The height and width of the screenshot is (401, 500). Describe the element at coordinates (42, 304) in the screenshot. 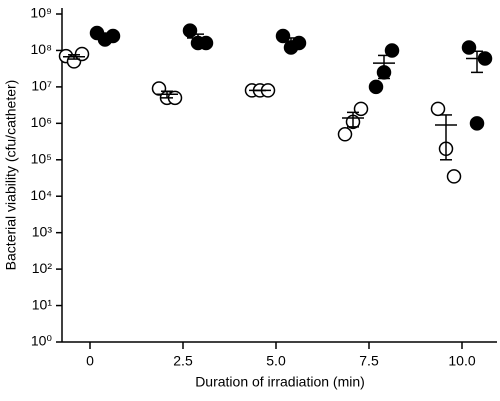

I see `y-tick-label: 10¹` at that location.